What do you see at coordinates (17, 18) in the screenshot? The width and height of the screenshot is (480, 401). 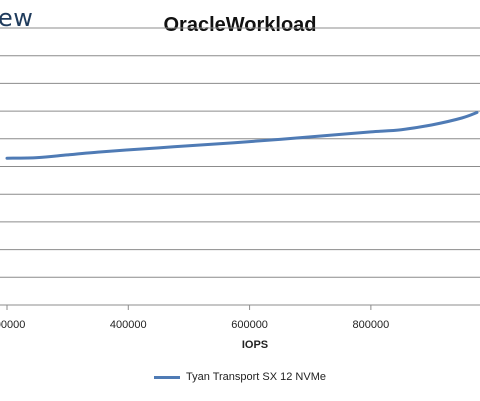 I see `brand-logo-text: ew` at bounding box center [17, 18].